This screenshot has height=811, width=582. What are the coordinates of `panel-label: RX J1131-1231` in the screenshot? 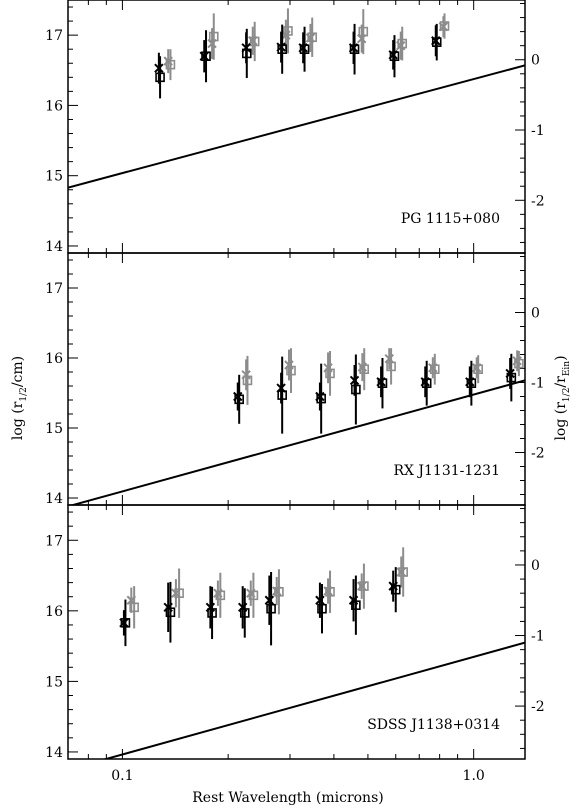 It's located at (446, 471).